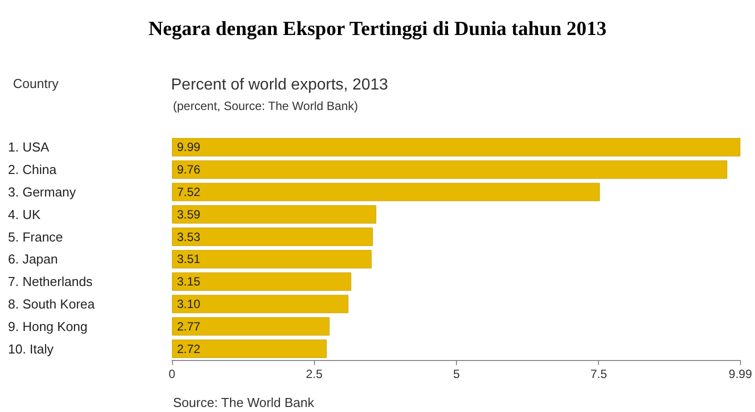 The width and height of the screenshot is (755, 412). I want to click on data-label: 3.59, so click(189, 214).